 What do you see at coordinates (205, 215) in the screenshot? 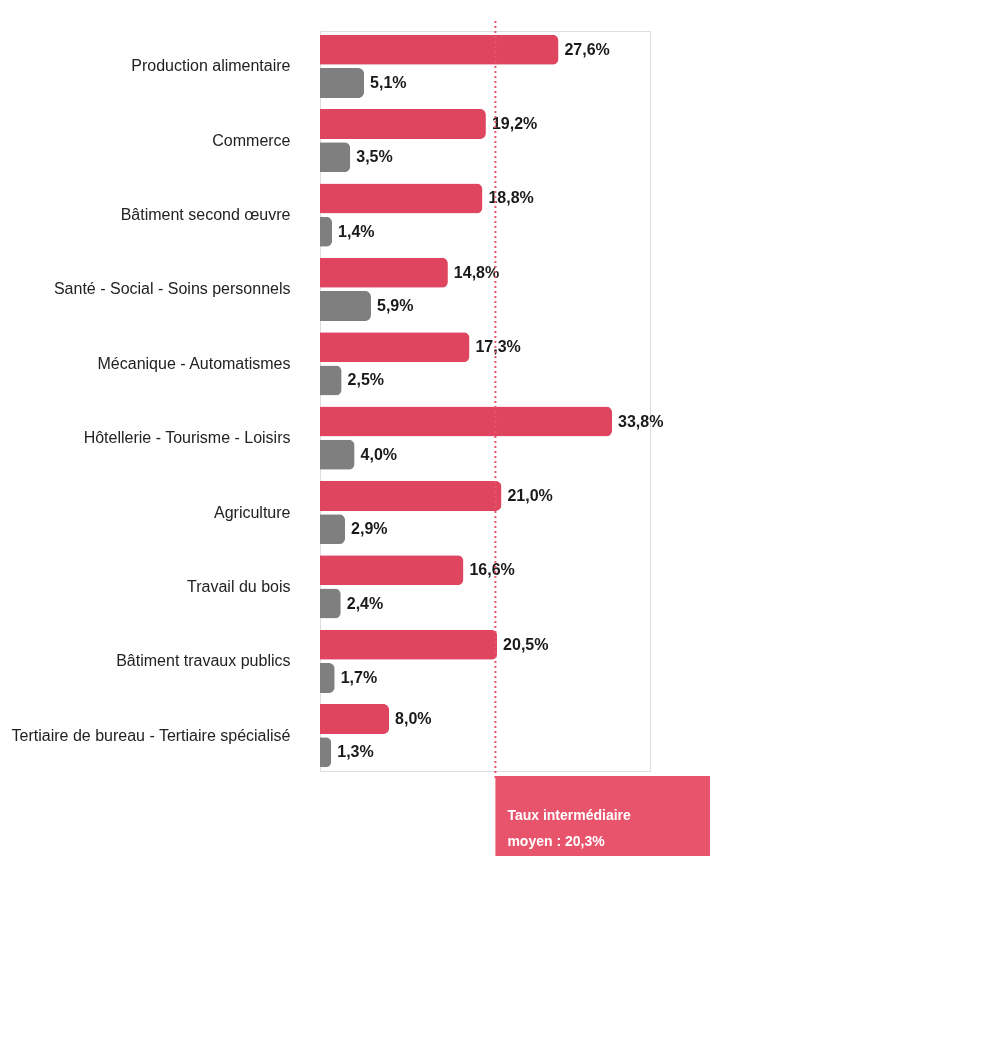
I see `y-tick-label: Bâtiment second œuvre` at bounding box center [205, 215].